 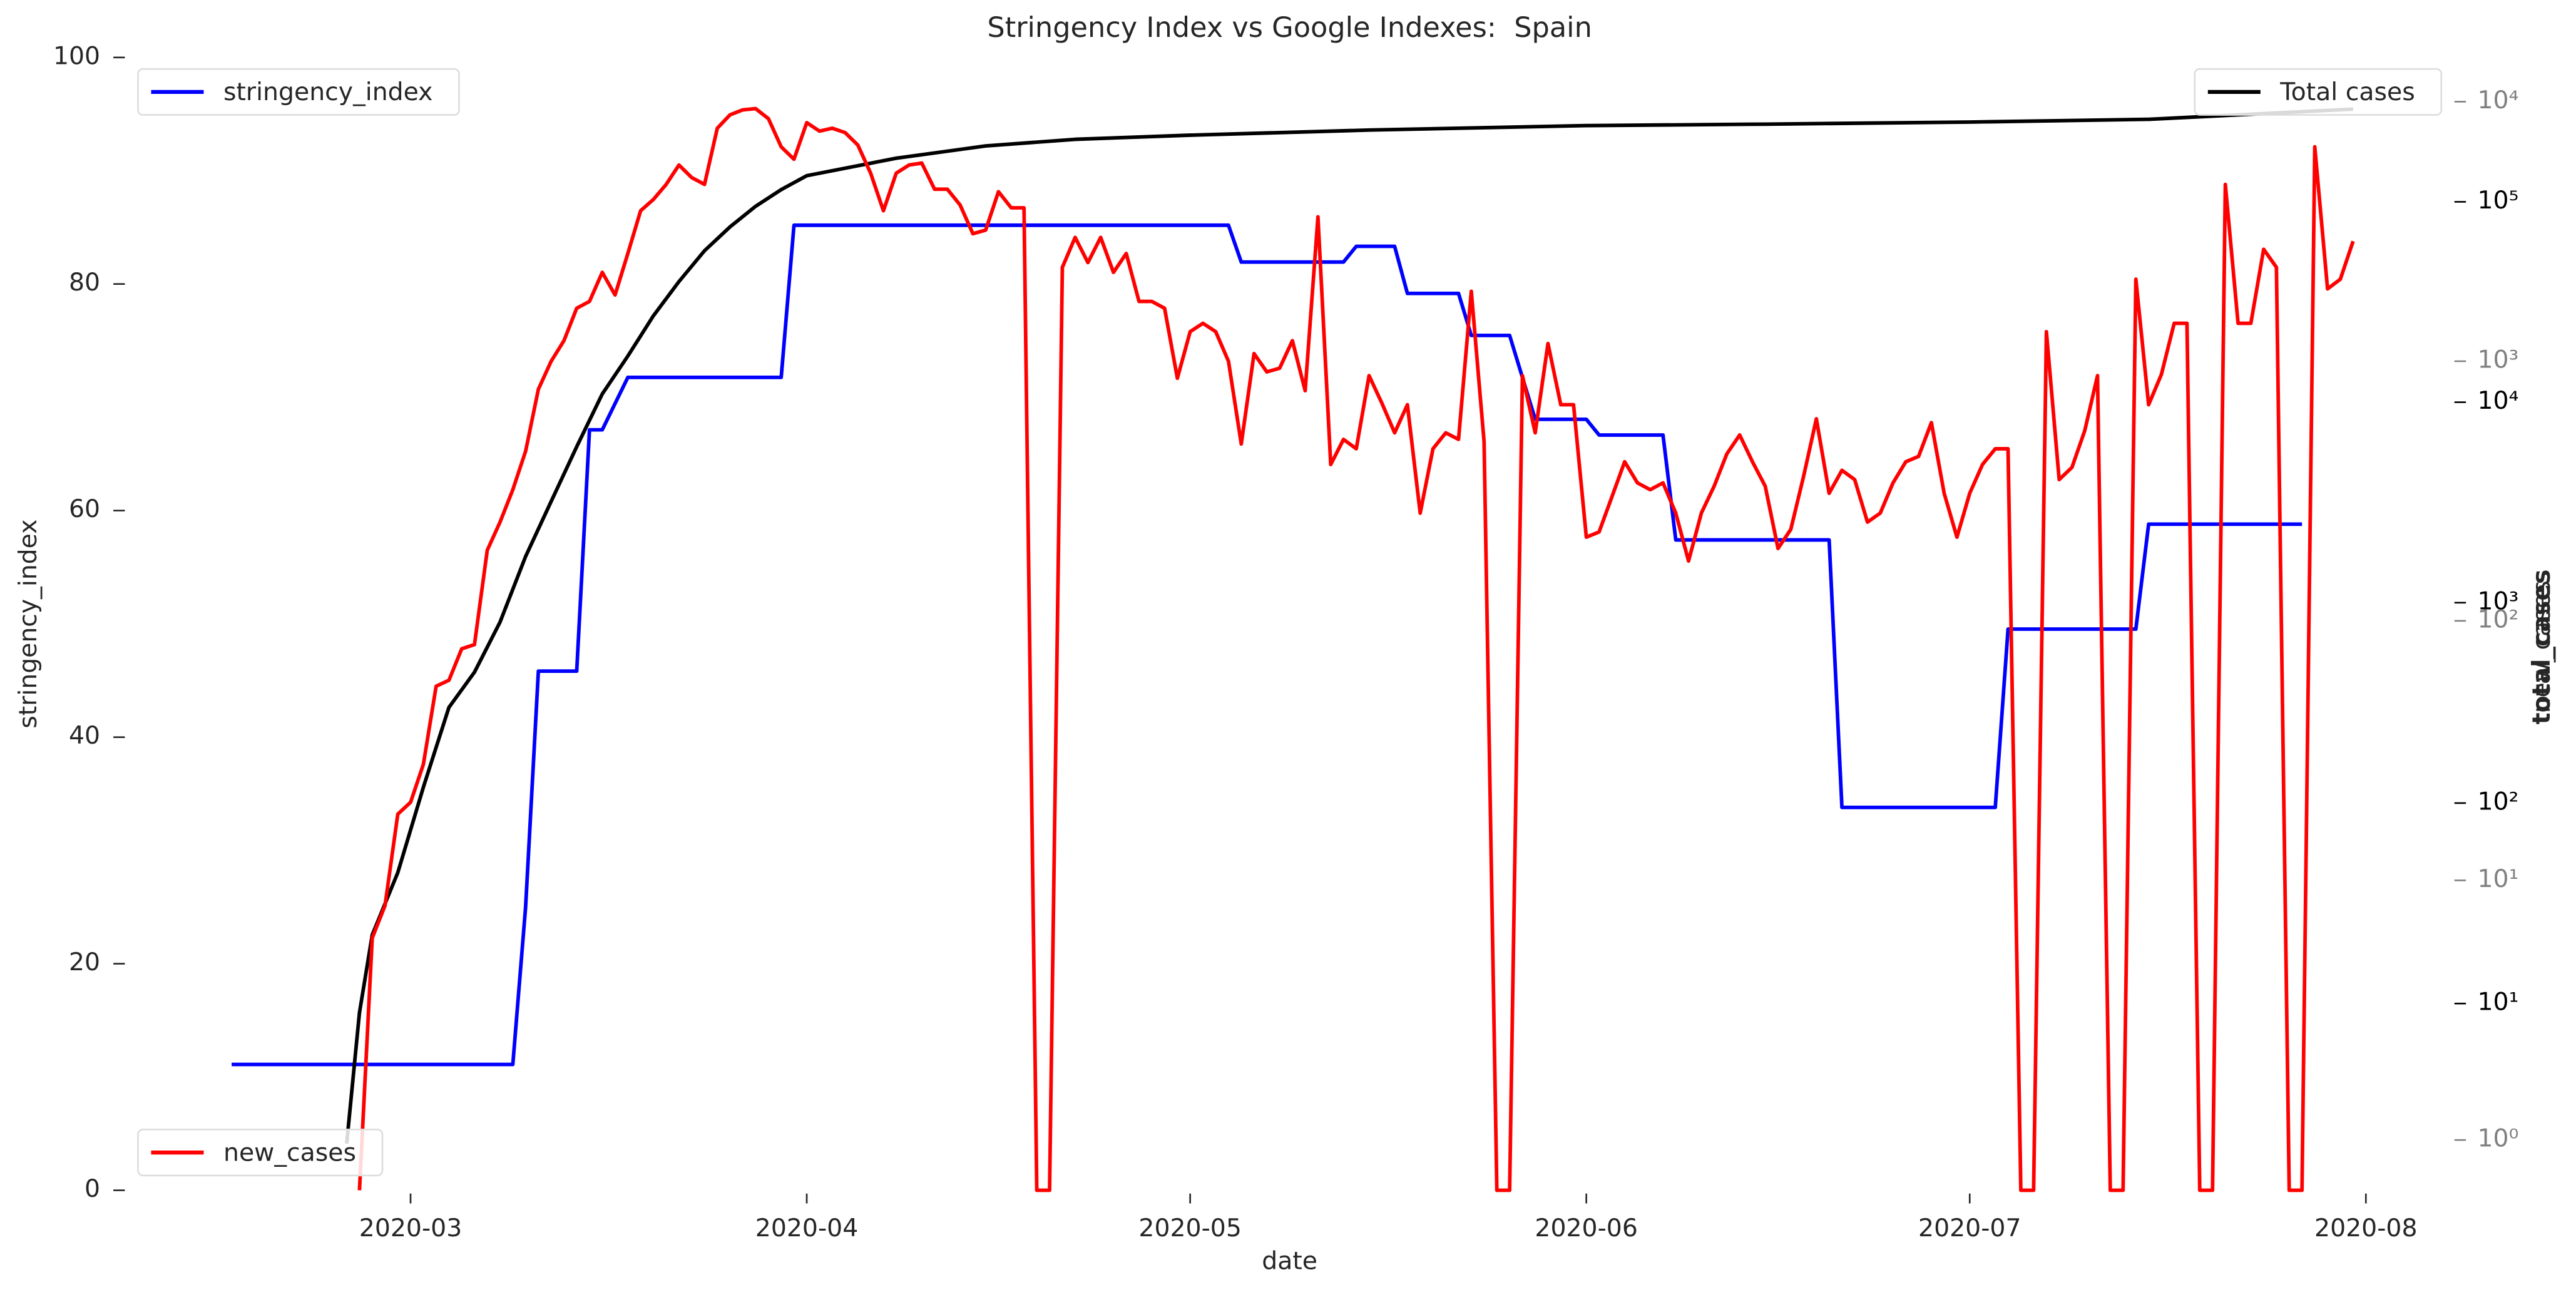 What do you see at coordinates (28, 624) in the screenshot?
I see `y-axis-label: stringency_index` at bounding box center [28, 624].